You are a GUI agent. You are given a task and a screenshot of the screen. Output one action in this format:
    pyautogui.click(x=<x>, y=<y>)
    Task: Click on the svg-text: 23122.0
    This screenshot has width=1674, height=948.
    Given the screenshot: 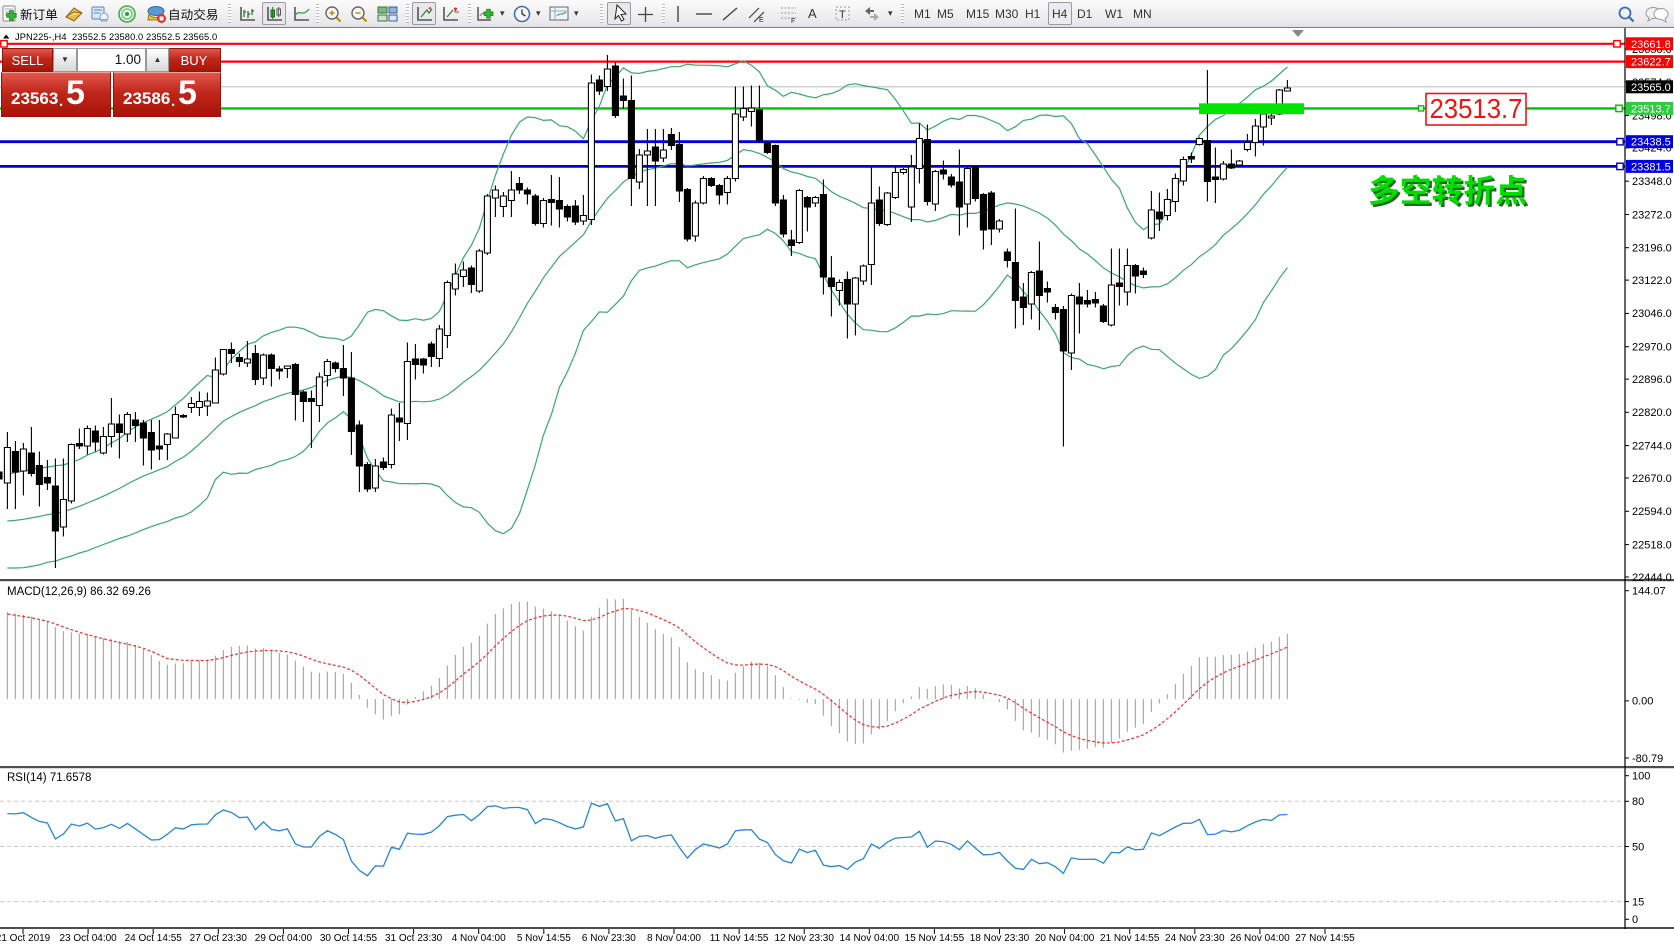 What is the action you would take?
    pyautogui.click(x=1652, y=281)
    